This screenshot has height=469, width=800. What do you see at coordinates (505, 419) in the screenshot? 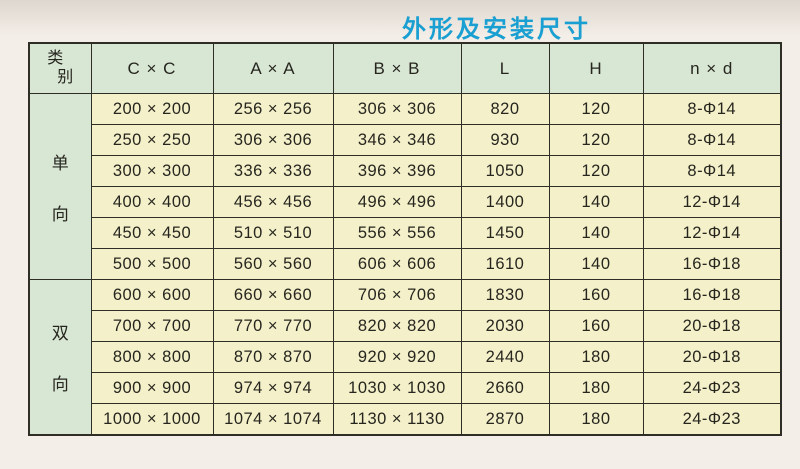
I see `cell-l: 2870` at bounding box center [505, 419].